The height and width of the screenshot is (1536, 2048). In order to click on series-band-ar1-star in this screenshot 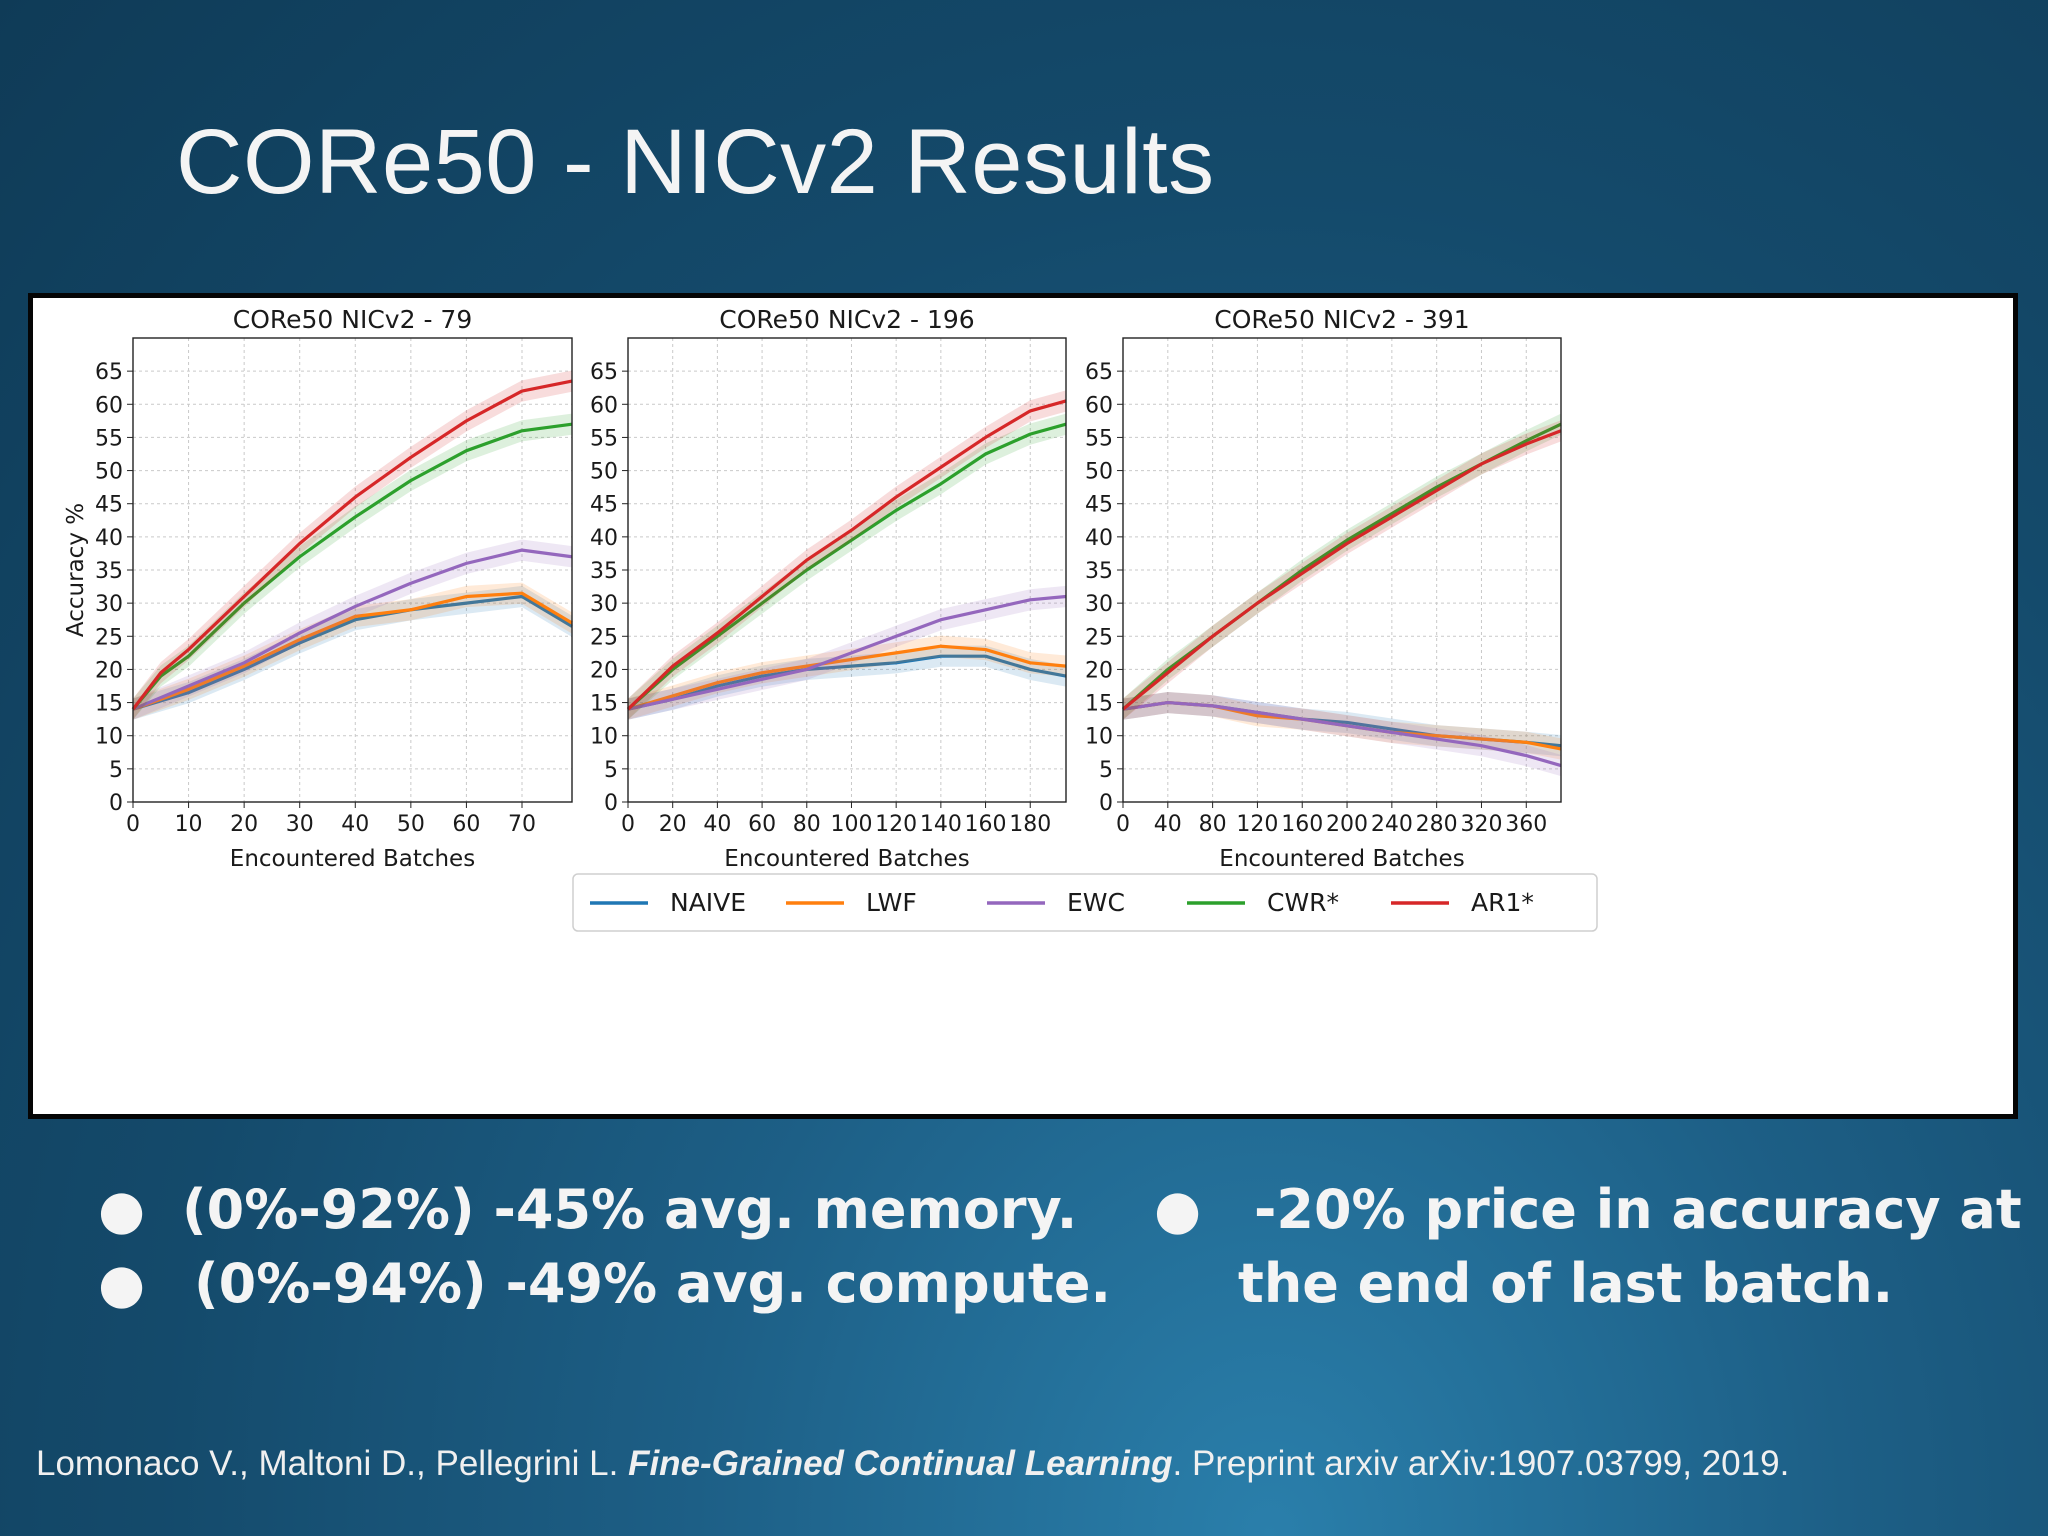, I will do `click(1342, 570)`.